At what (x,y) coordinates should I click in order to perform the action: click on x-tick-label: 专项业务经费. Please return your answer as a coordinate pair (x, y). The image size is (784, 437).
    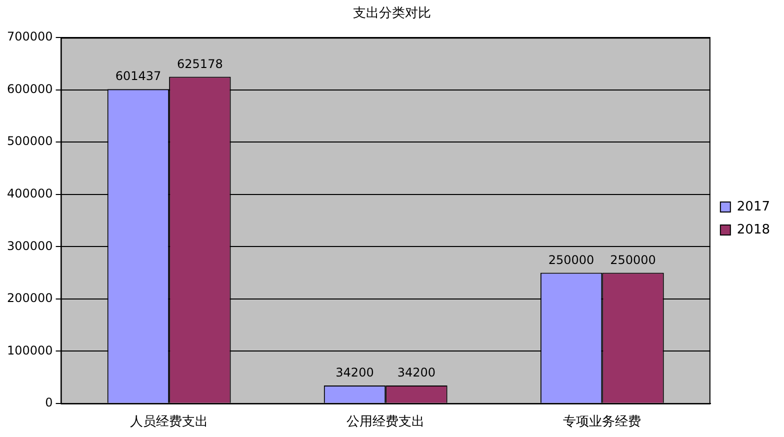
    Looking at the image, I should click on (602, 422).